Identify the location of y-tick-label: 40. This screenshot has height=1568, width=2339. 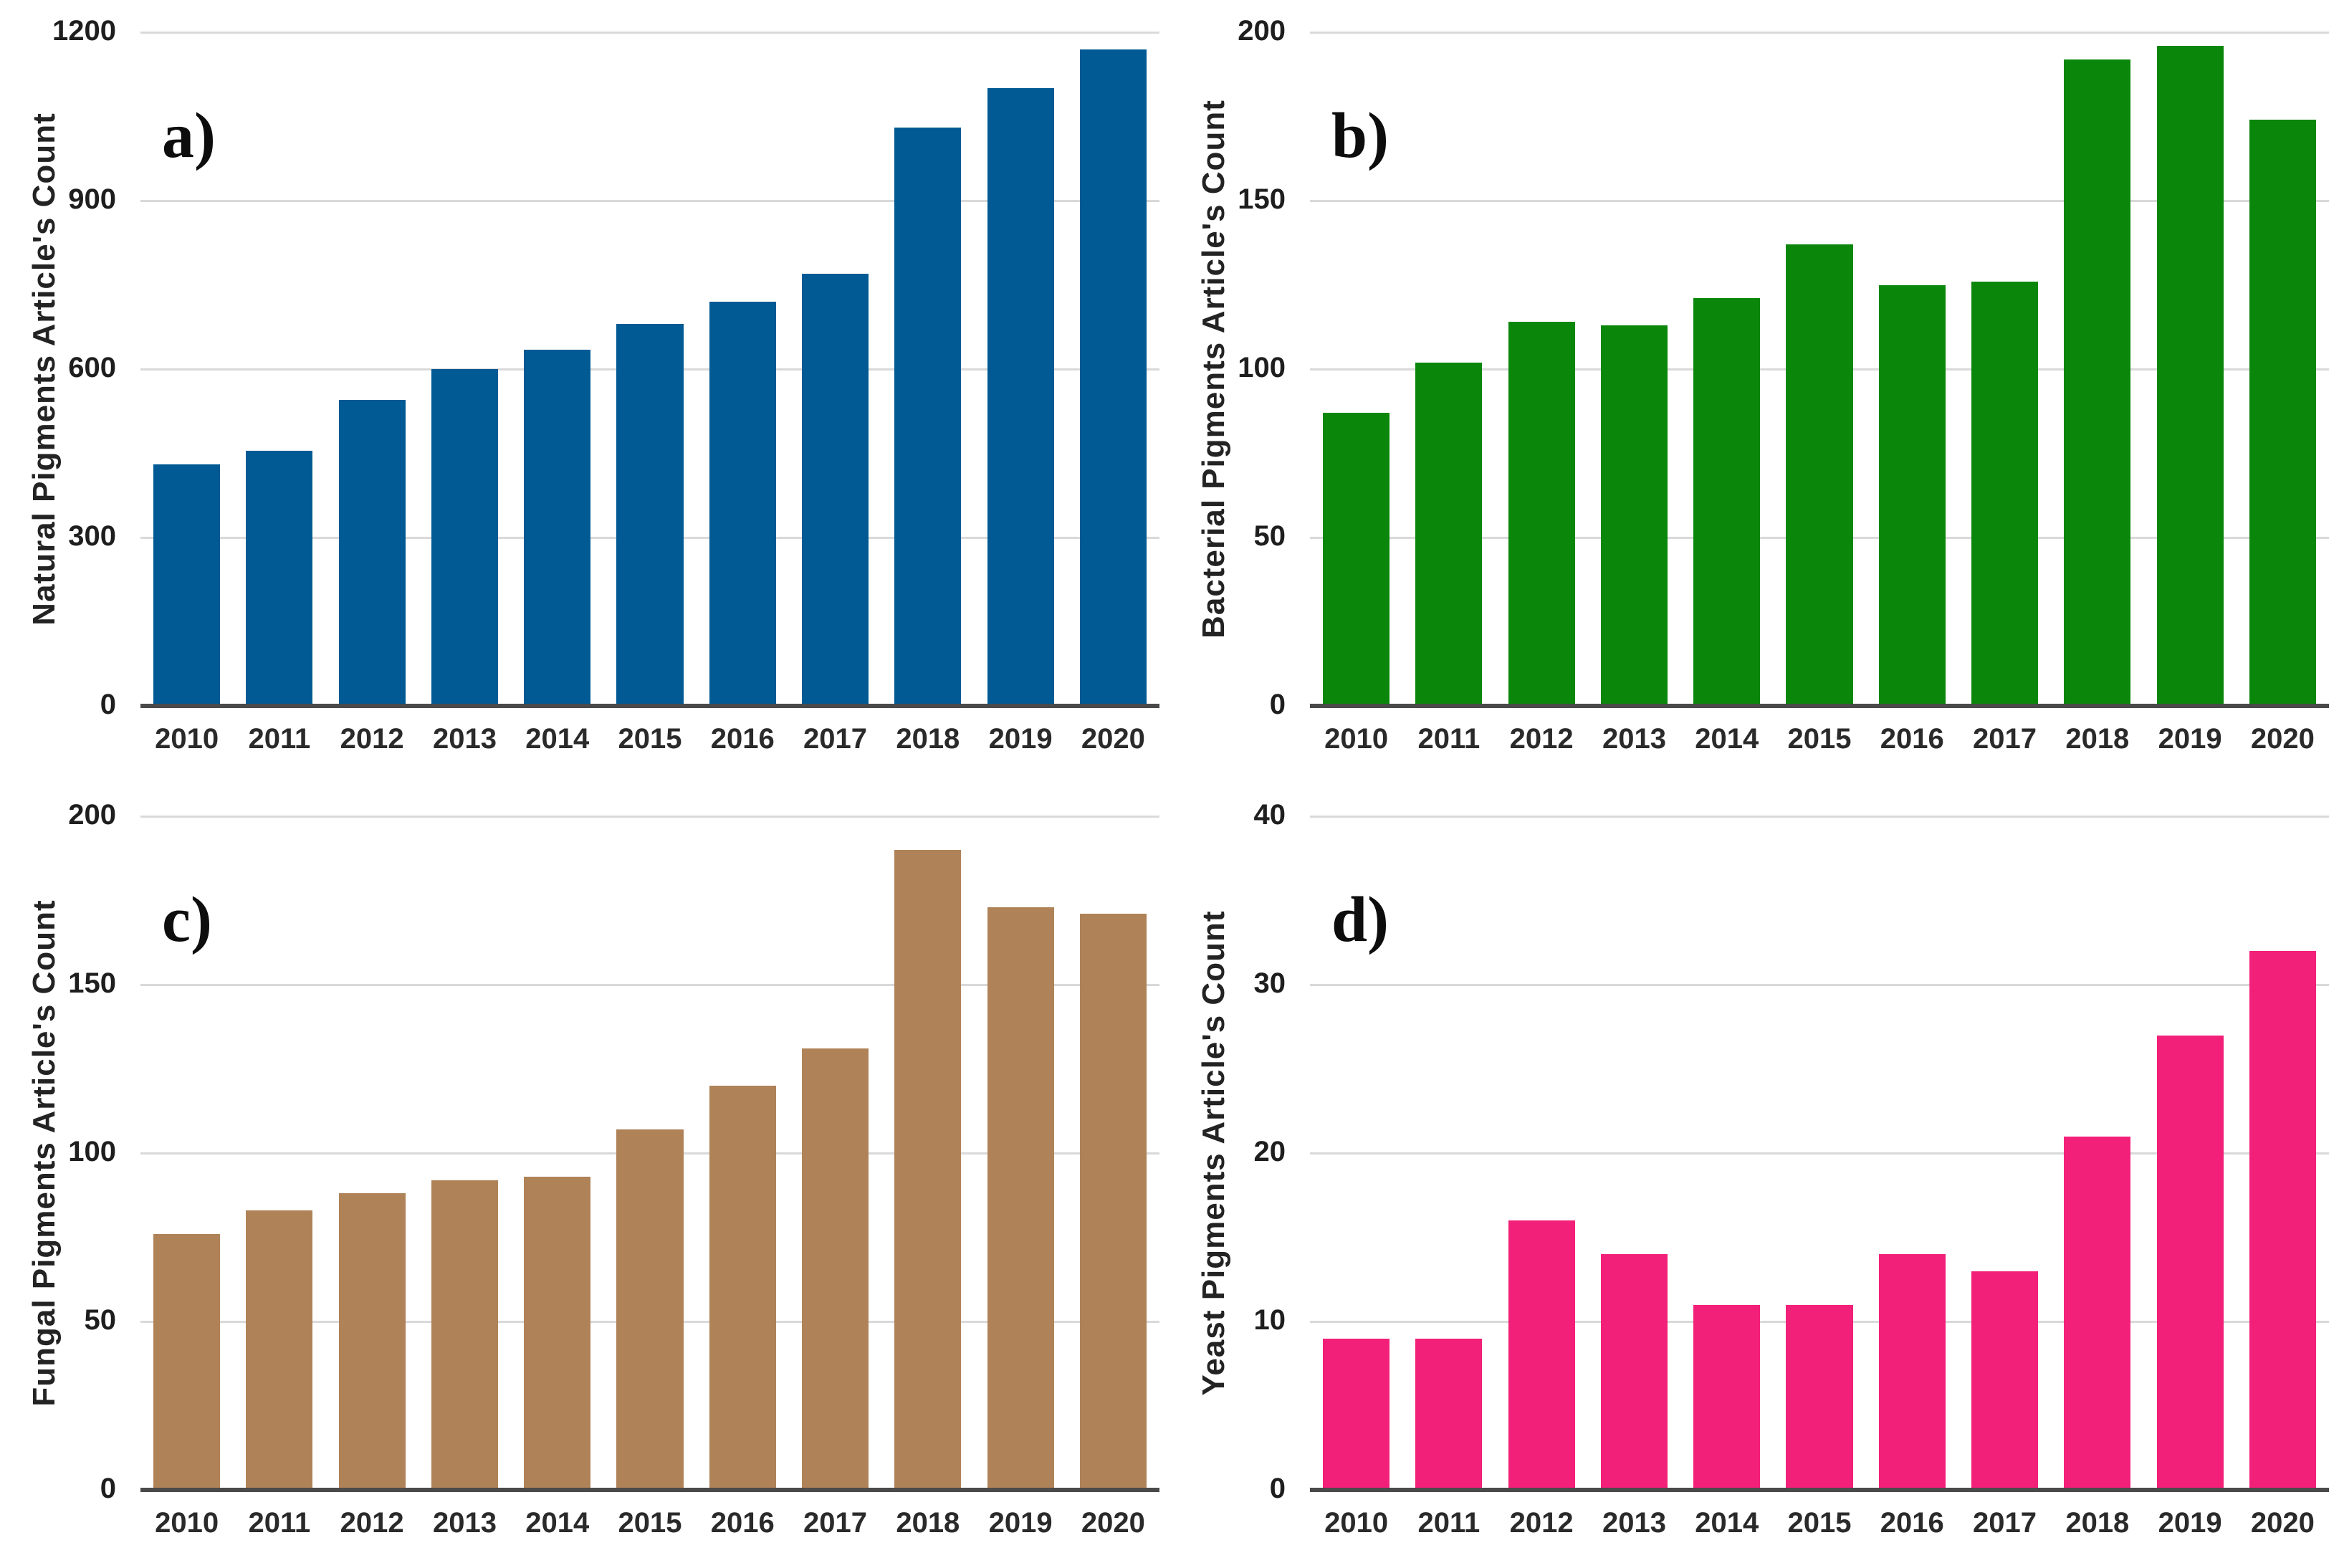
(1269, 815).